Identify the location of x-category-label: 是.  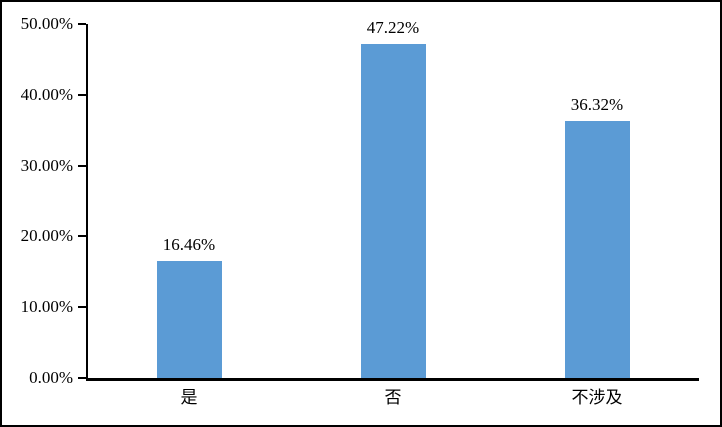
(189, 397).